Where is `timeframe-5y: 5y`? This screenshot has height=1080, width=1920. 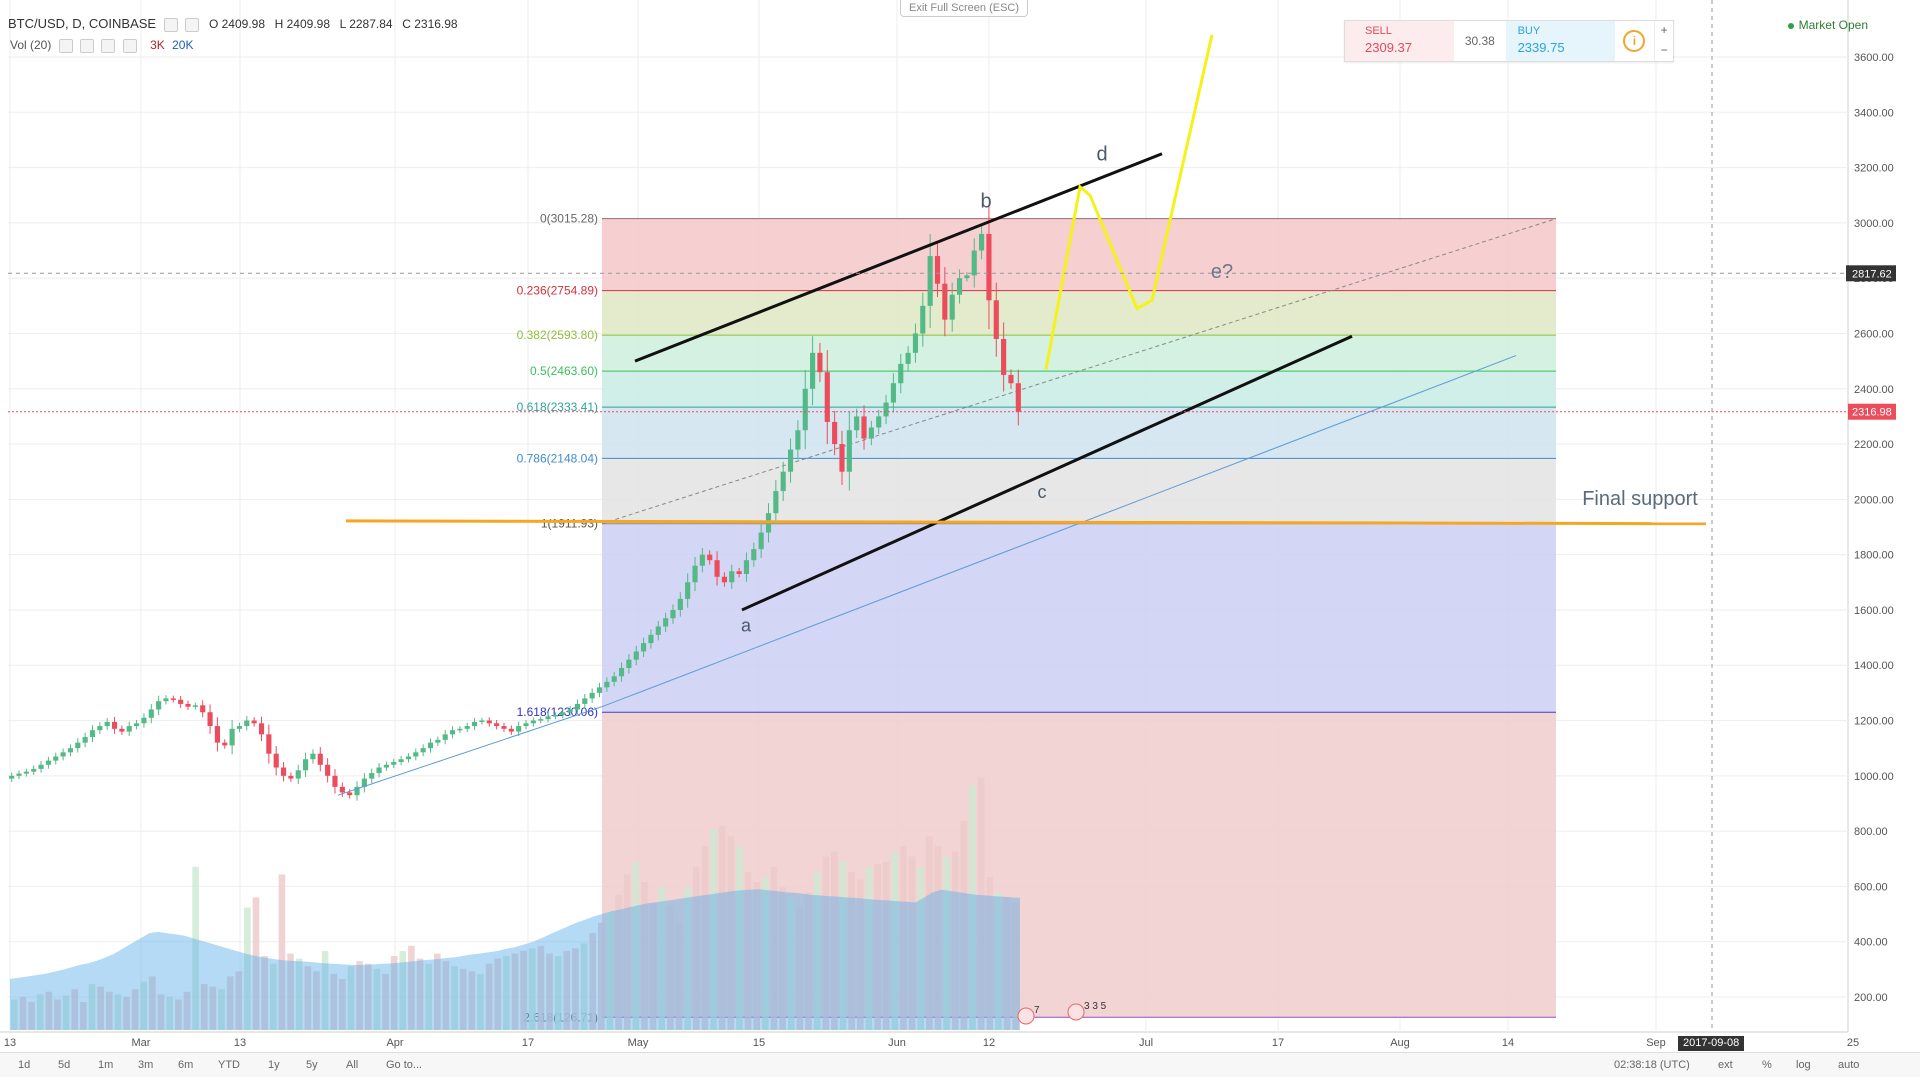 timeframe-5y: 5y is located at coordinates (312, 1065).